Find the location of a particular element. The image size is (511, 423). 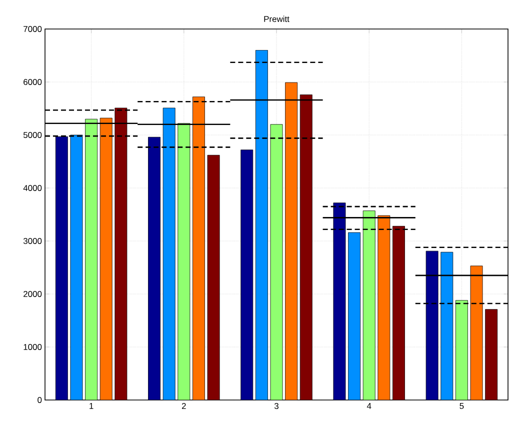

x-tick-label: 5 is located at coordinates (462, 406).